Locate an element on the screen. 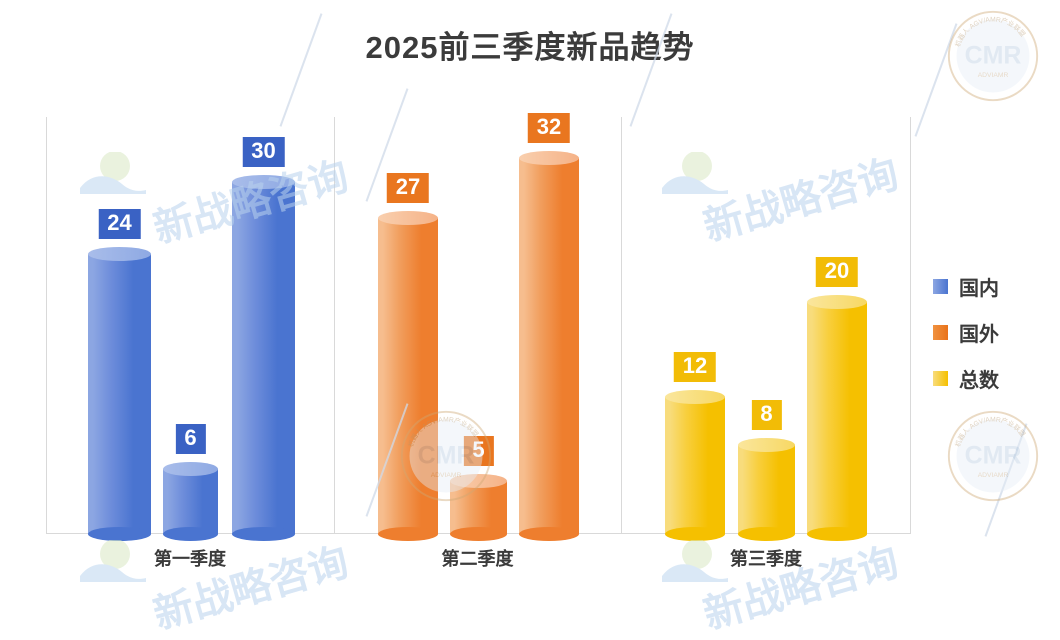  svg-text: 机器人 AGV/AMR产业联盟 is located at coordinates (990, 431).